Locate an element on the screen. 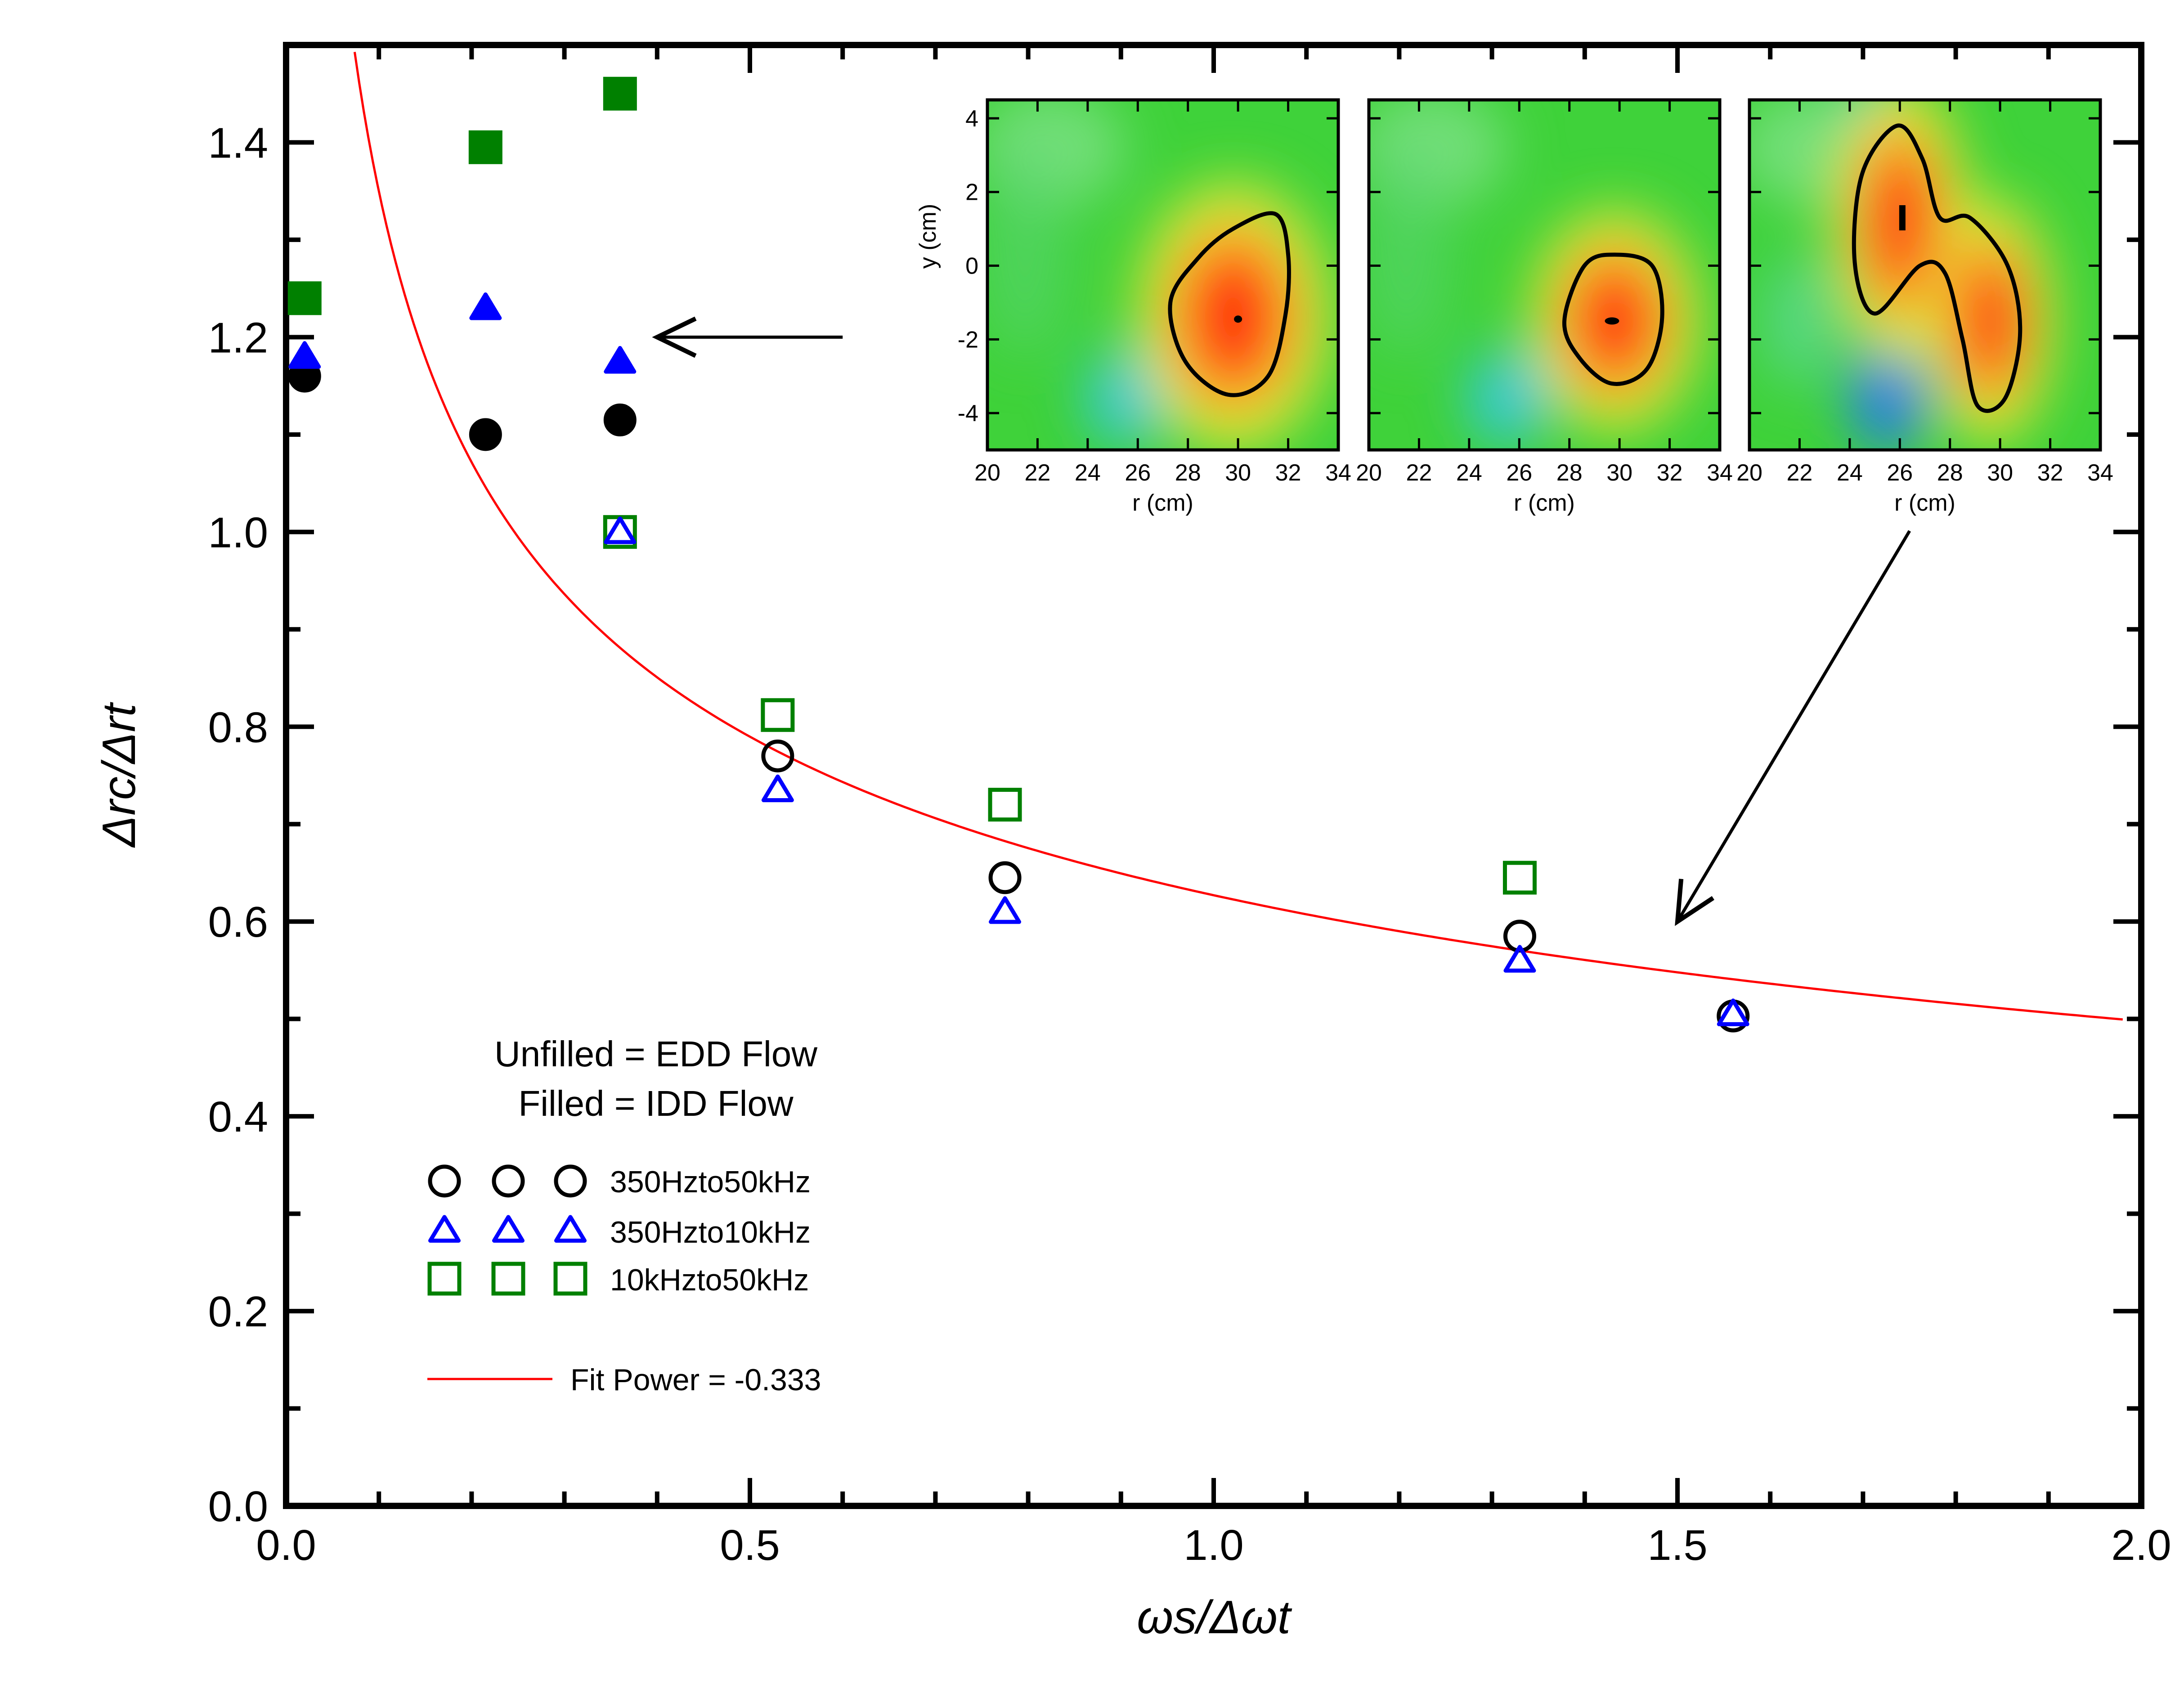  inset-panel-3: 20 22 24 26 28 30 32 34 r (cm) is located at coordinates (1924, 307).